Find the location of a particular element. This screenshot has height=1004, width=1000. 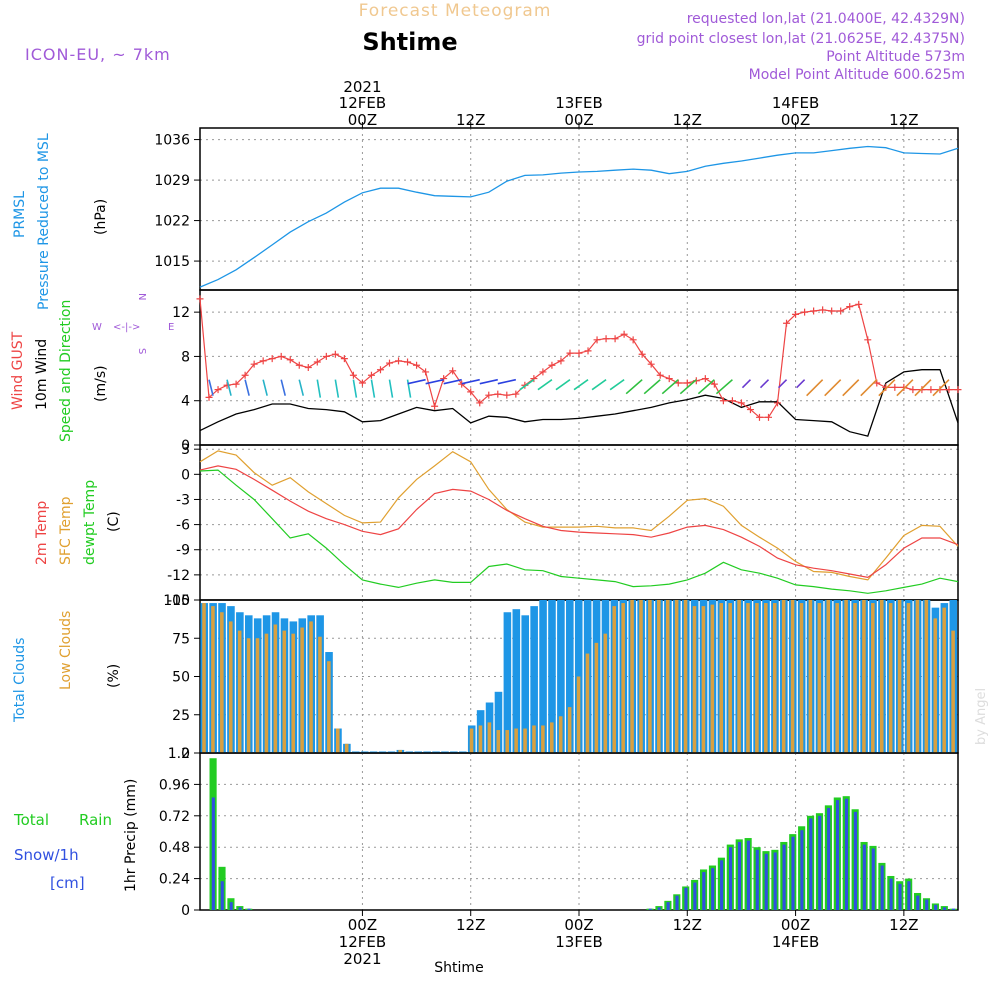

y-tick-label: 0.48 is located at coordinates (174, 848).